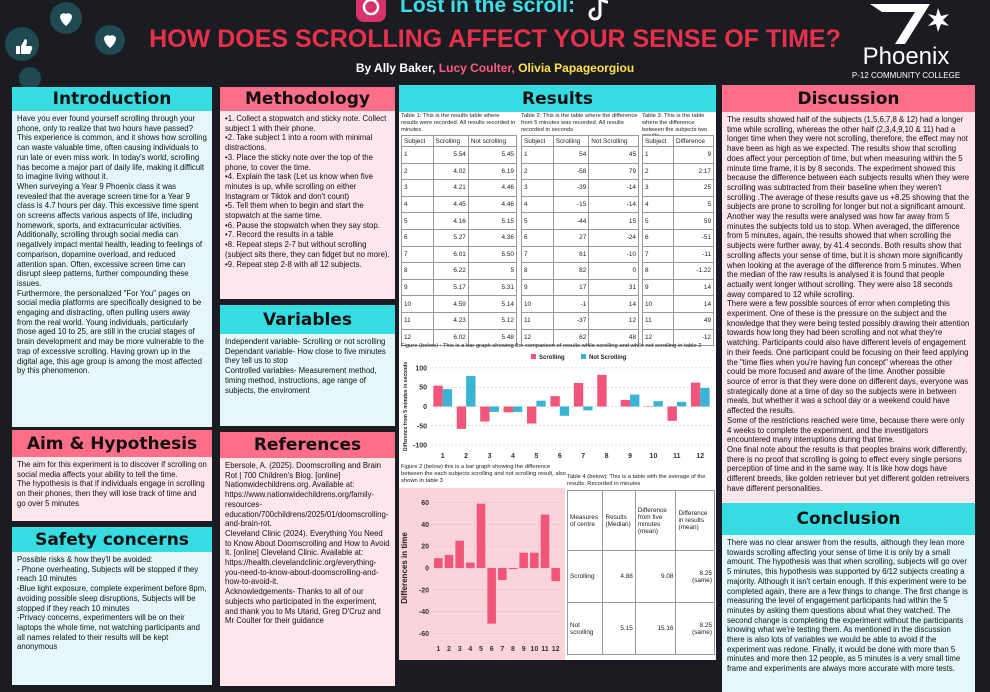  Describe the element at coordinates (112, 539) in the screenshot. I see `section-heading: Safety concerns` at that location.